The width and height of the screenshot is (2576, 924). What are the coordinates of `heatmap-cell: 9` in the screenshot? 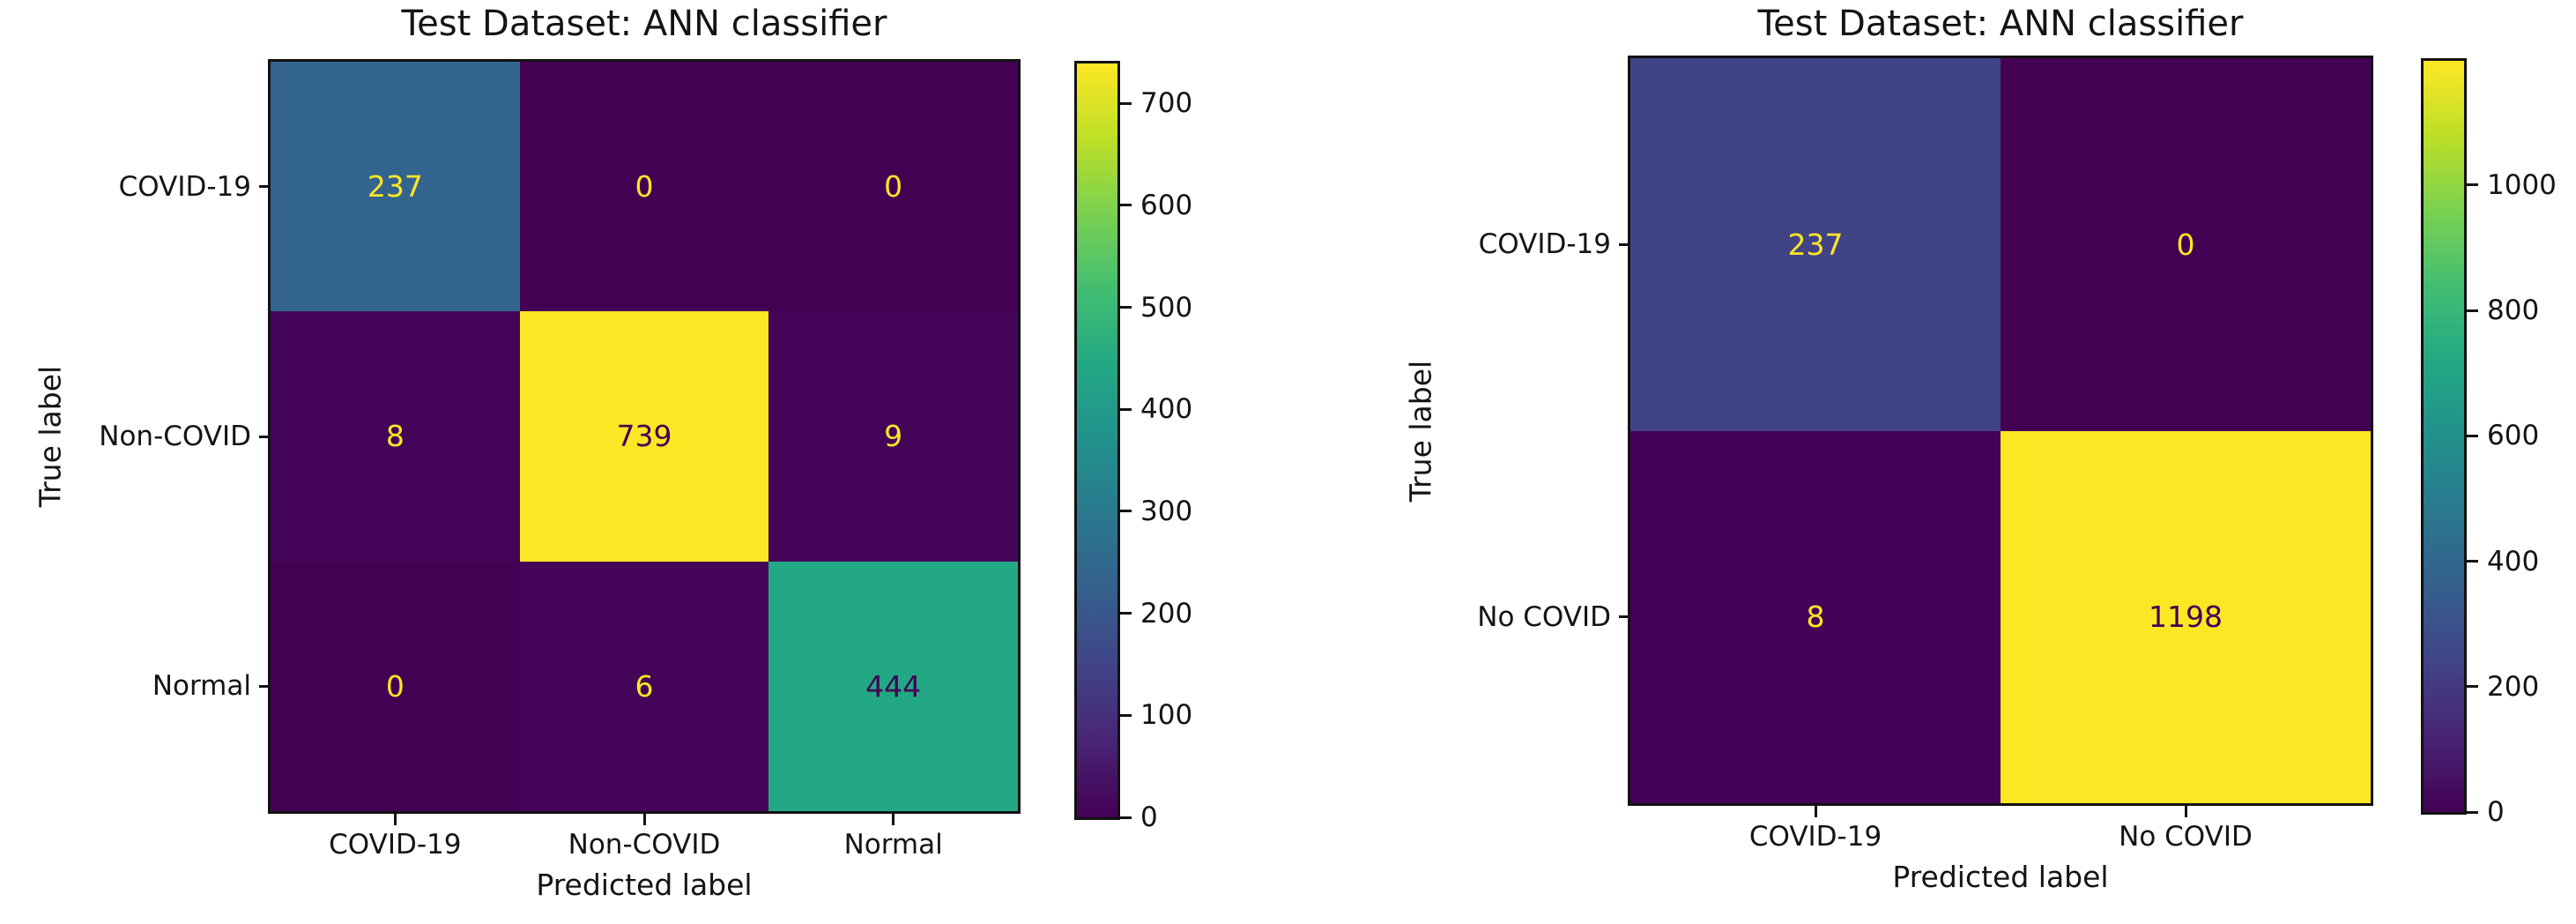 It's located at (893, 436).